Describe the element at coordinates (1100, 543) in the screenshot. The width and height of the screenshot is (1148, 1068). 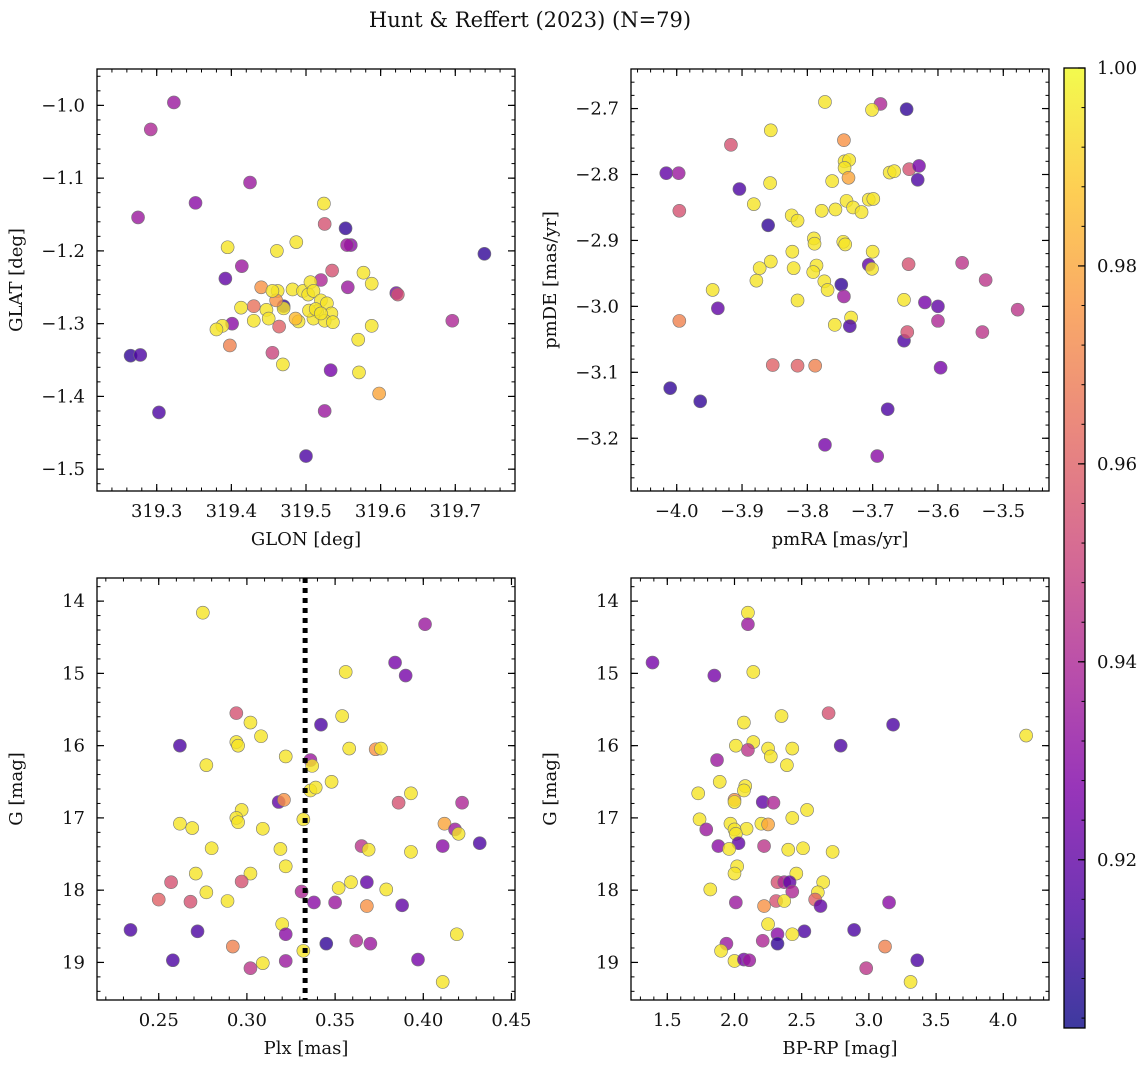
I see `colorbar: 0.92 0.94 0.96 0.98 1.00` at that location.